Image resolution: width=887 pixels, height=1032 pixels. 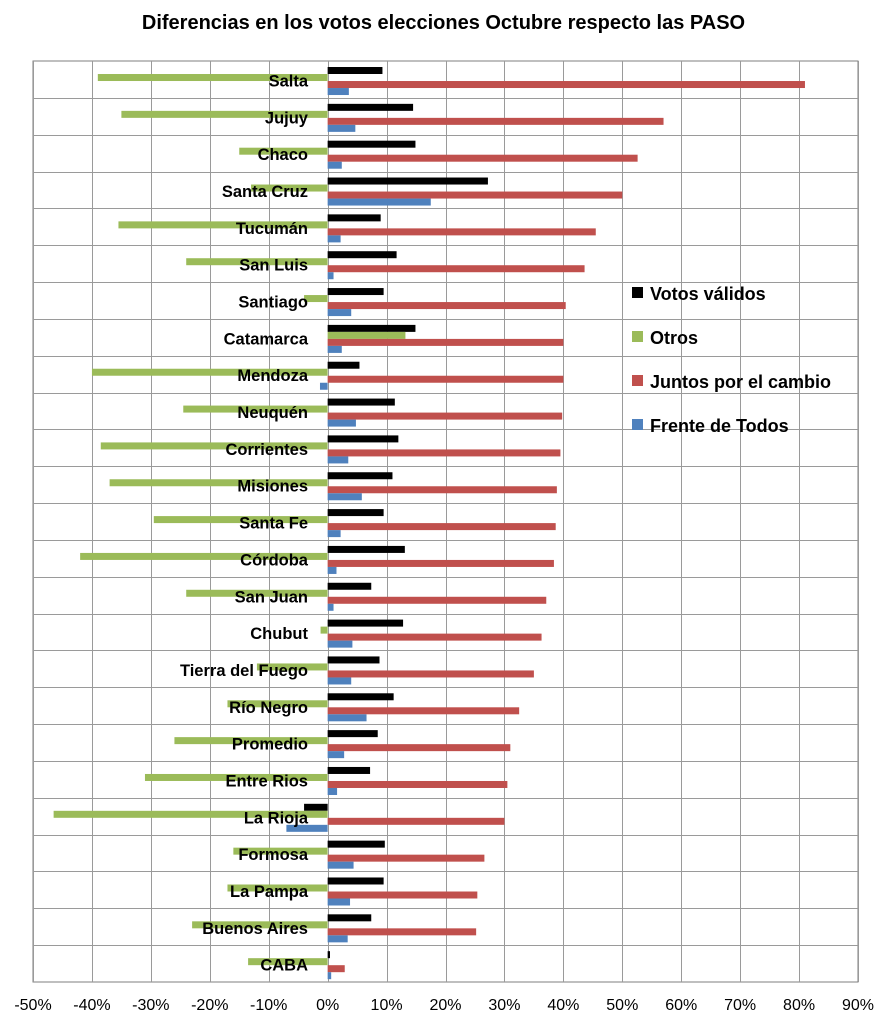 I want to click on category-label: Buenos Aires, so click(x=255, y=929).